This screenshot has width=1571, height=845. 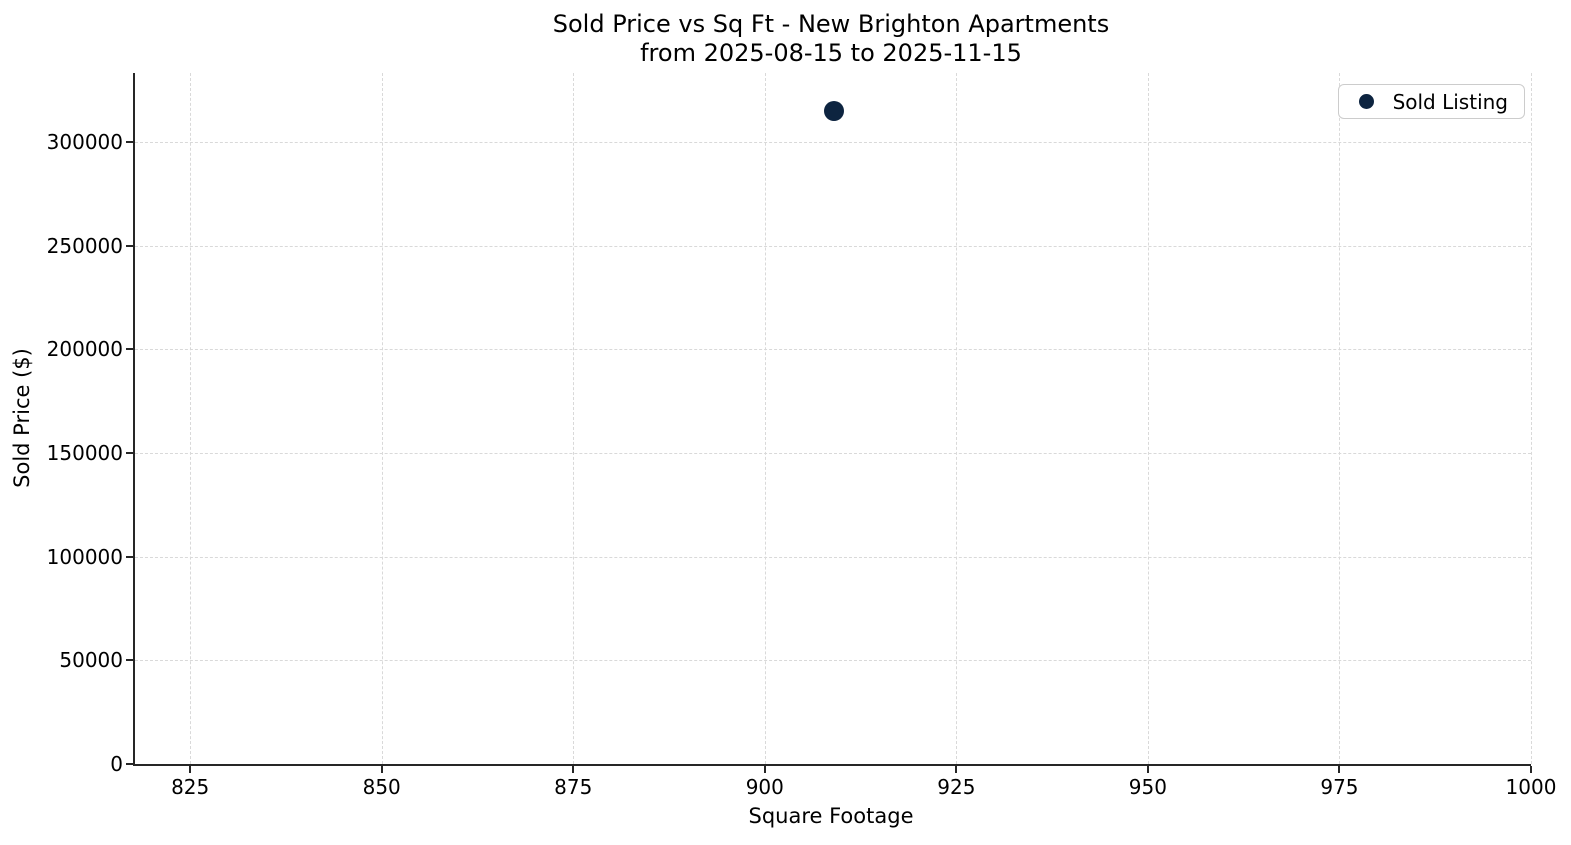 I want to click on x-tick-label: 850, so click(x=381, y=787).